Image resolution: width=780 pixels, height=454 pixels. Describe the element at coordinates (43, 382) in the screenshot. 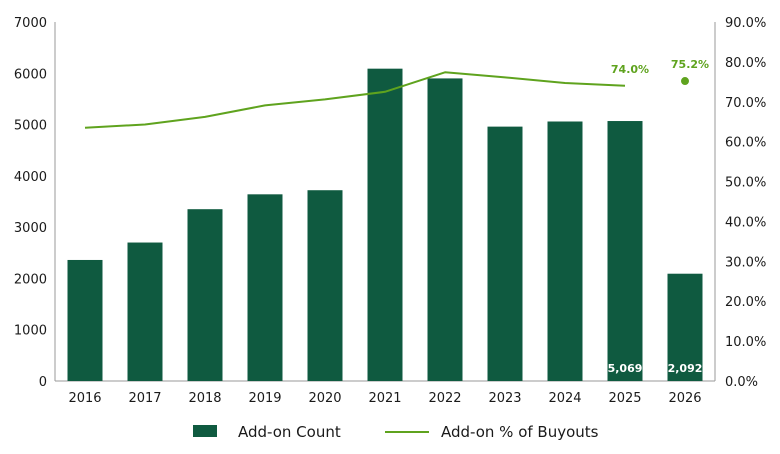

I see `y-left-tick-label: 0` at that location.